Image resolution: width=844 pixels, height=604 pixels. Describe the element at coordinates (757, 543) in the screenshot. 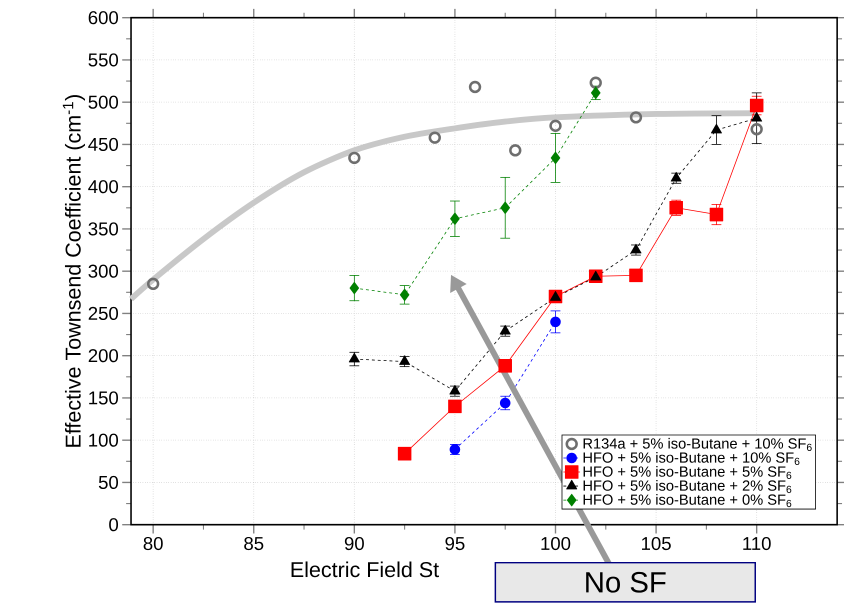

I see `x-tick-label: 110` at that location.